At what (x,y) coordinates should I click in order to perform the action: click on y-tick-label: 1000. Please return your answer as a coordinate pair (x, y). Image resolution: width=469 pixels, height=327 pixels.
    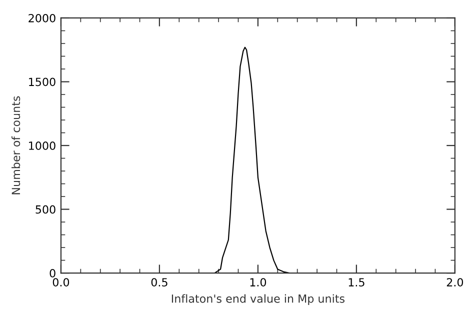
    Looking at the image, I should click on (42, 145).